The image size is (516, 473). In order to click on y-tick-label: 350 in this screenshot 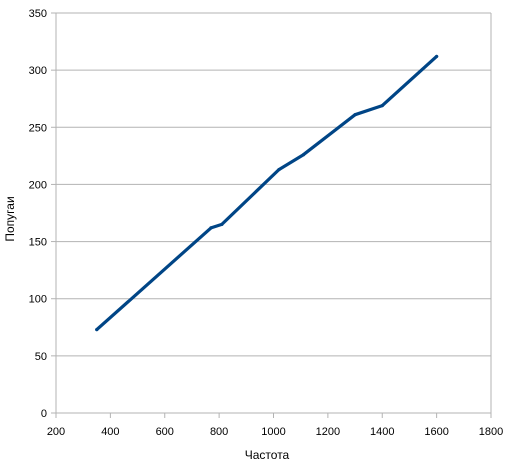, I will do `click(38, 14)`.